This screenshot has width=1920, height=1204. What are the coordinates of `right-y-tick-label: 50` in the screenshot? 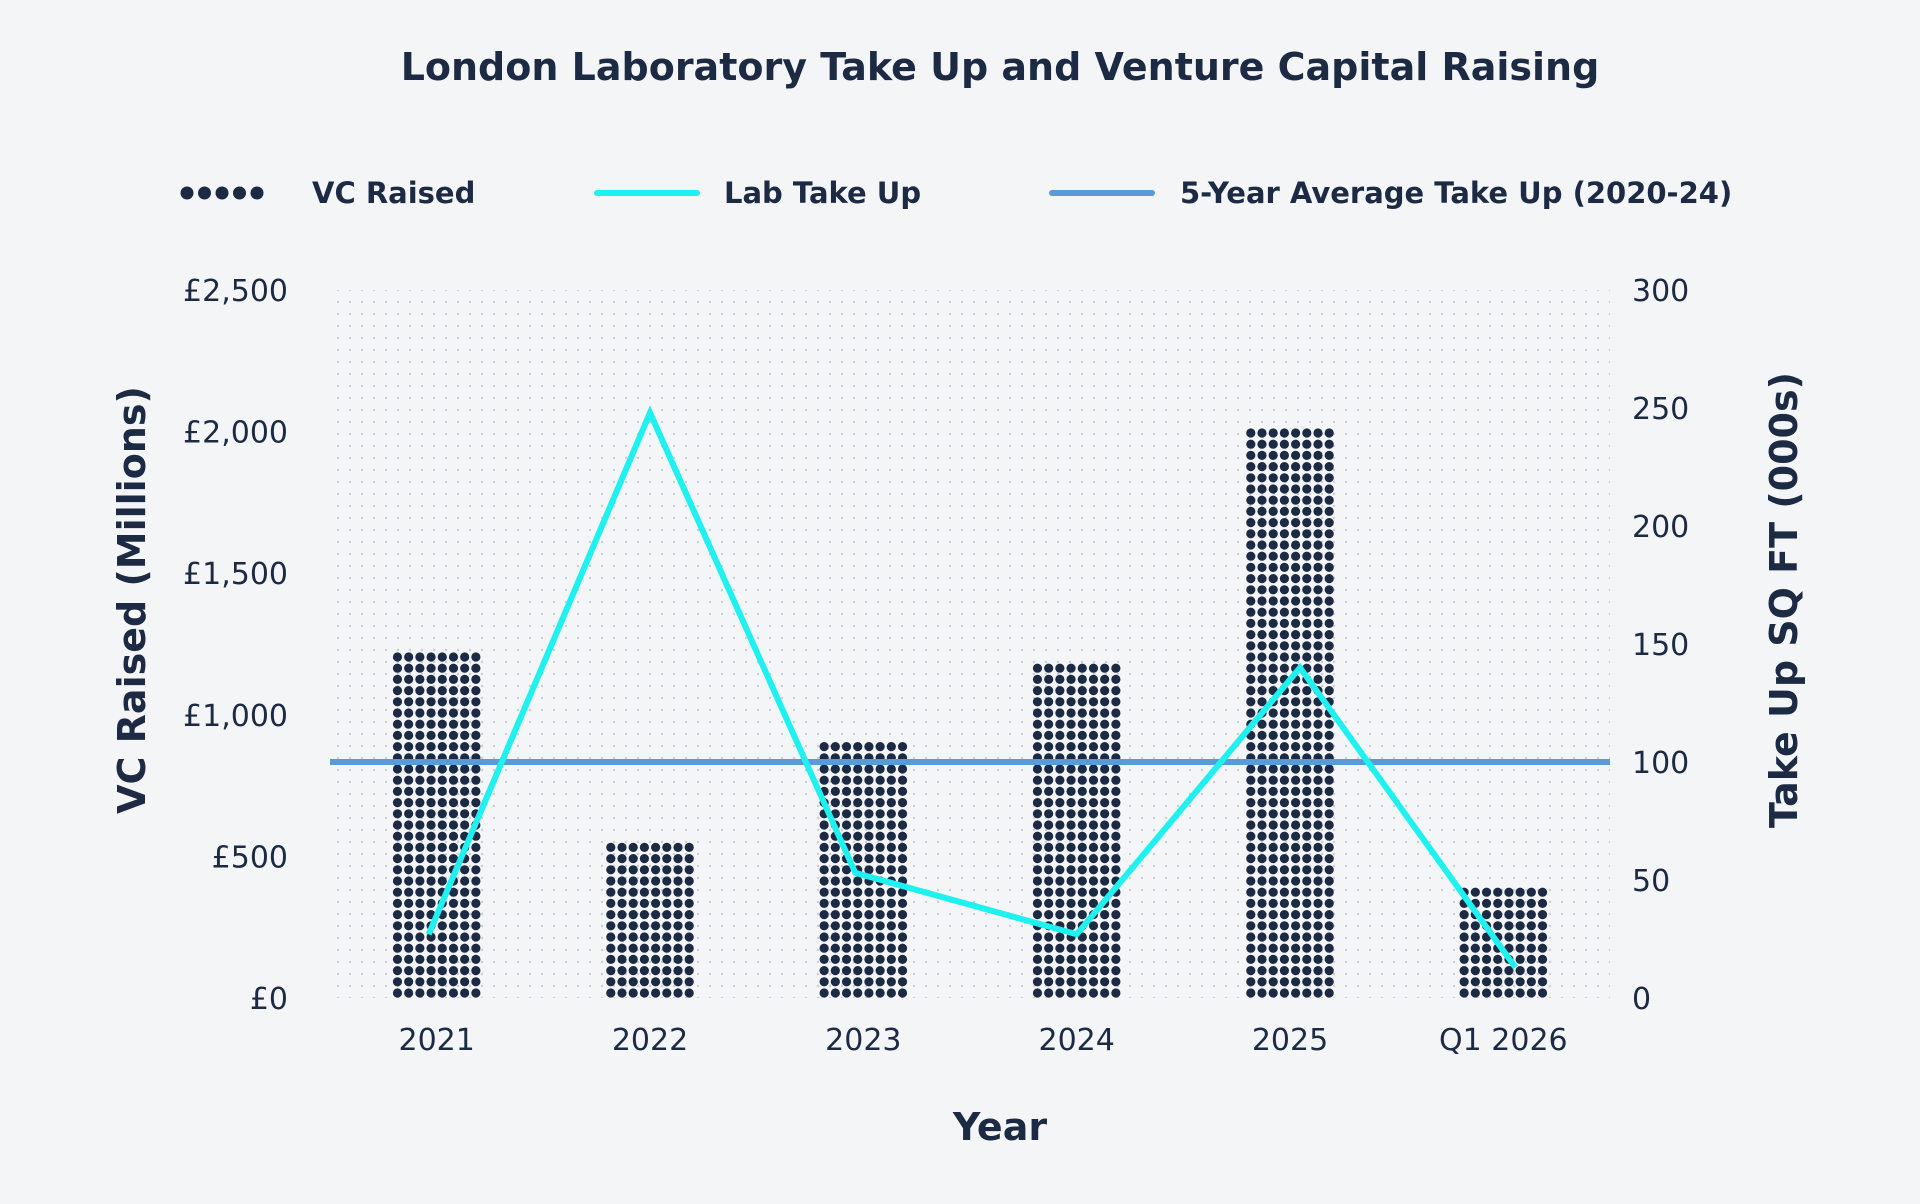 It's located at (1651, 881).